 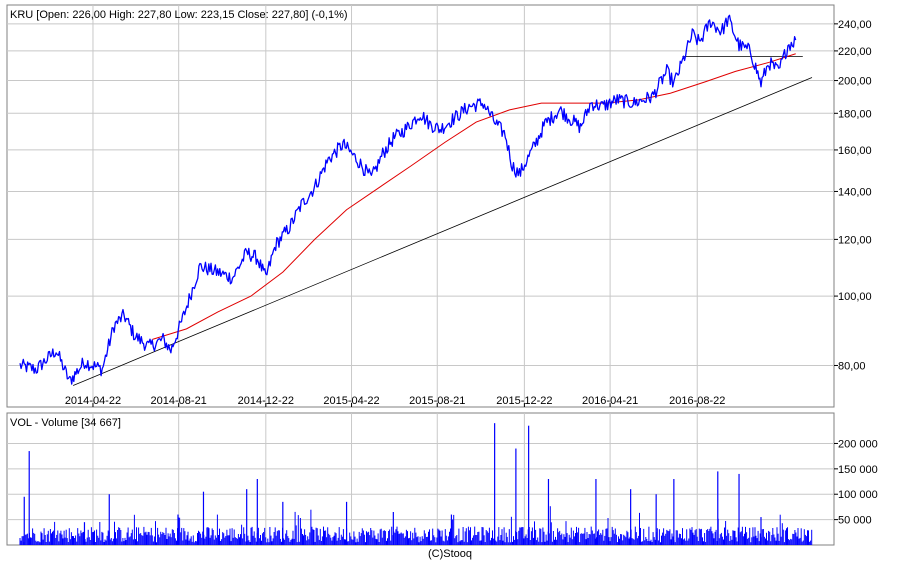 I want to click on price-x-tick-label: 2016-04-21, so click(x=610, y=401).